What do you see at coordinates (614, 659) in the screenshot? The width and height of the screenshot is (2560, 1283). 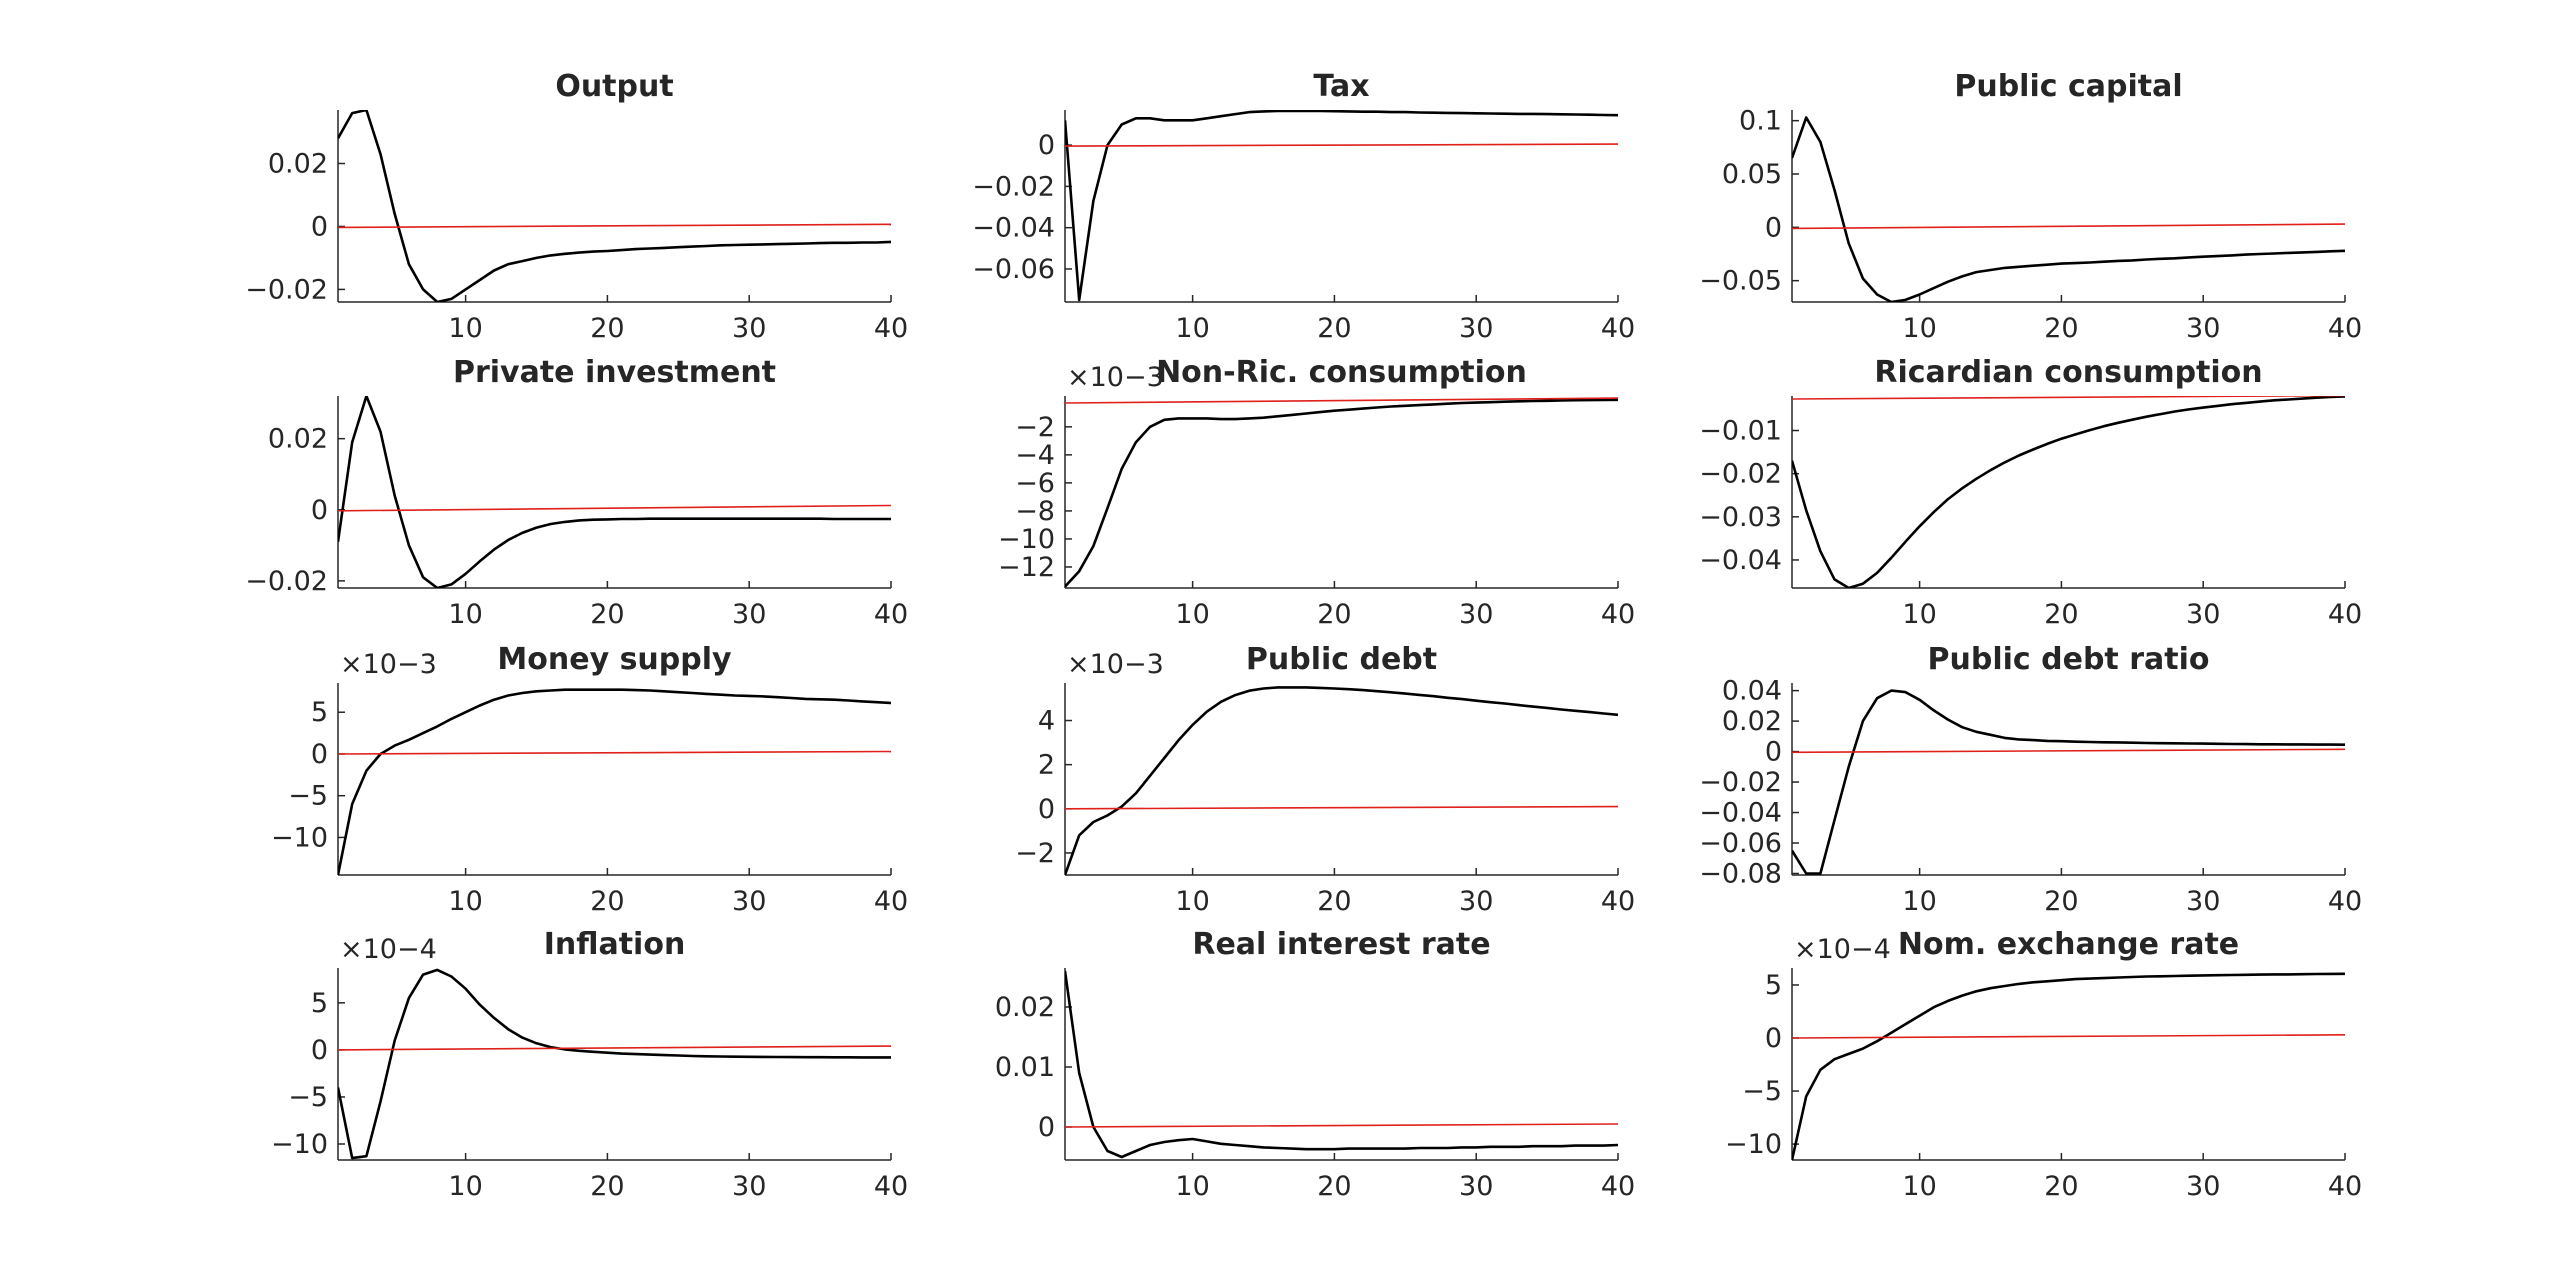 I see `plot-title: Money supply` at bounding box center [614, 659].